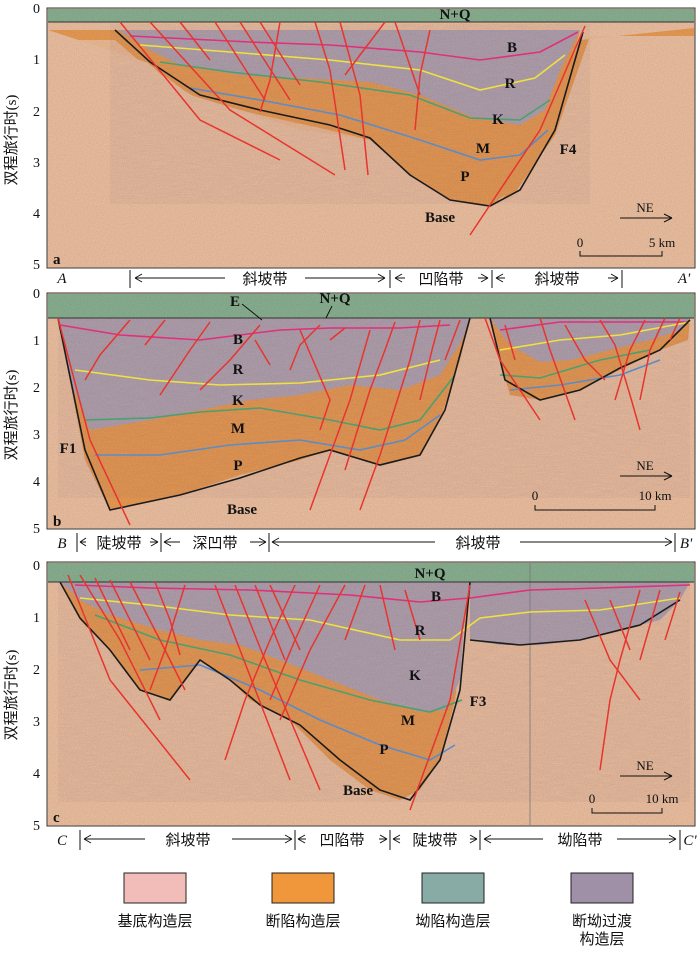 This screenshot has height=953, width=700. Describe the element at coordinates (378, 407) in the screenshot. I see `panel-b-horizon-M` at that location.